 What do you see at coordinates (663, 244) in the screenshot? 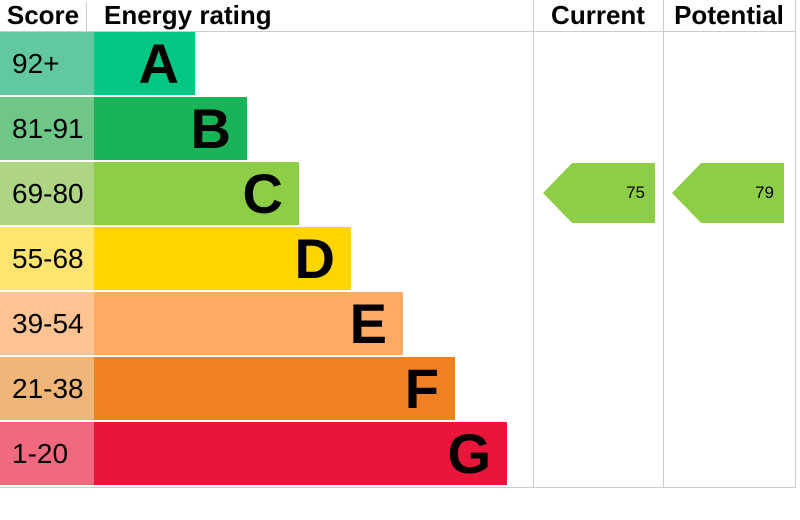
I see `potential-column-left-line` at bounding box center [663, 244].